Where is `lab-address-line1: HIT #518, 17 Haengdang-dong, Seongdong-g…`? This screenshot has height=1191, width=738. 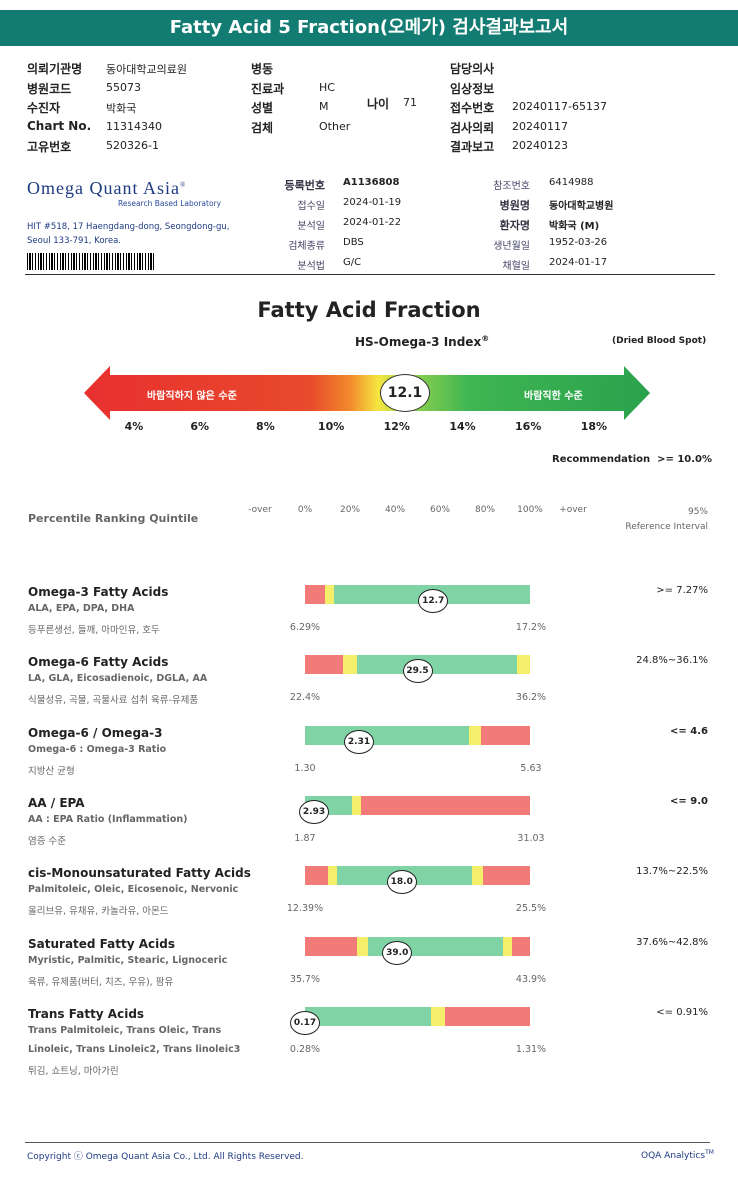
lab-address-line1: HIT #518, 17 Haengdang-dong, Seongdong-g… is located at coordinates (128, 227).